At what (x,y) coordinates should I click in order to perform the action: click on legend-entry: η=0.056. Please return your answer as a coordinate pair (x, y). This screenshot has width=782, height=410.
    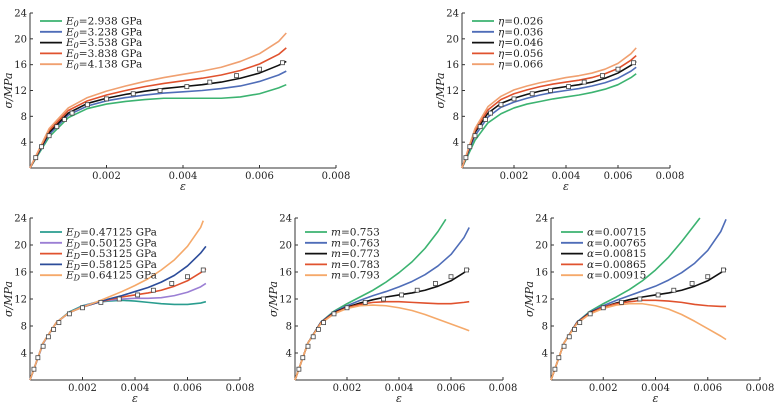
    Looking at the image, I should click on (520, 54).